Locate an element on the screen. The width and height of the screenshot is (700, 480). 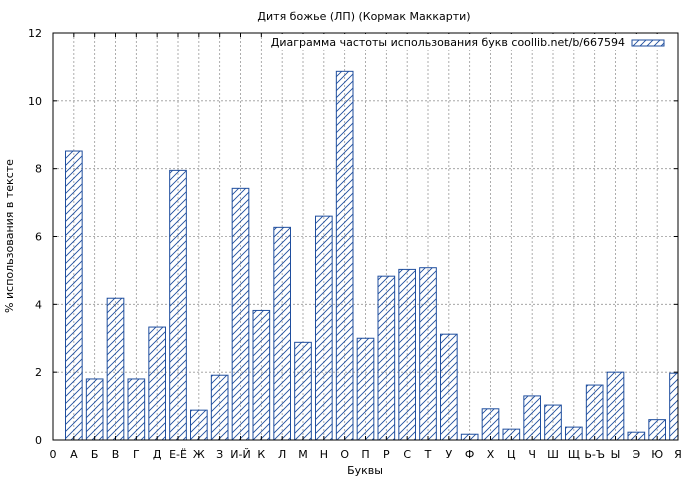
x-tick-label: Ц is located at coordinates (511, 454).